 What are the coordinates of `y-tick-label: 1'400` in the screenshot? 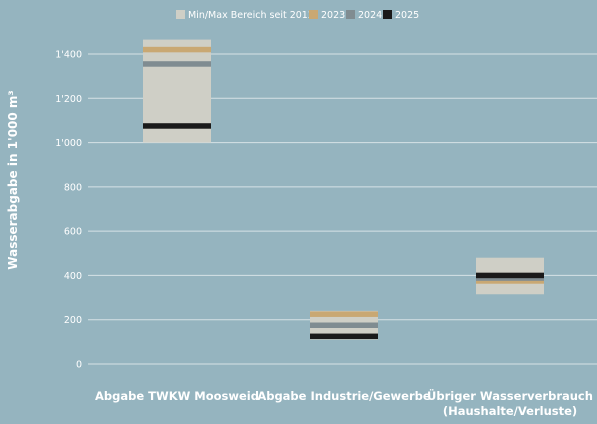 It's located at (68, 55).